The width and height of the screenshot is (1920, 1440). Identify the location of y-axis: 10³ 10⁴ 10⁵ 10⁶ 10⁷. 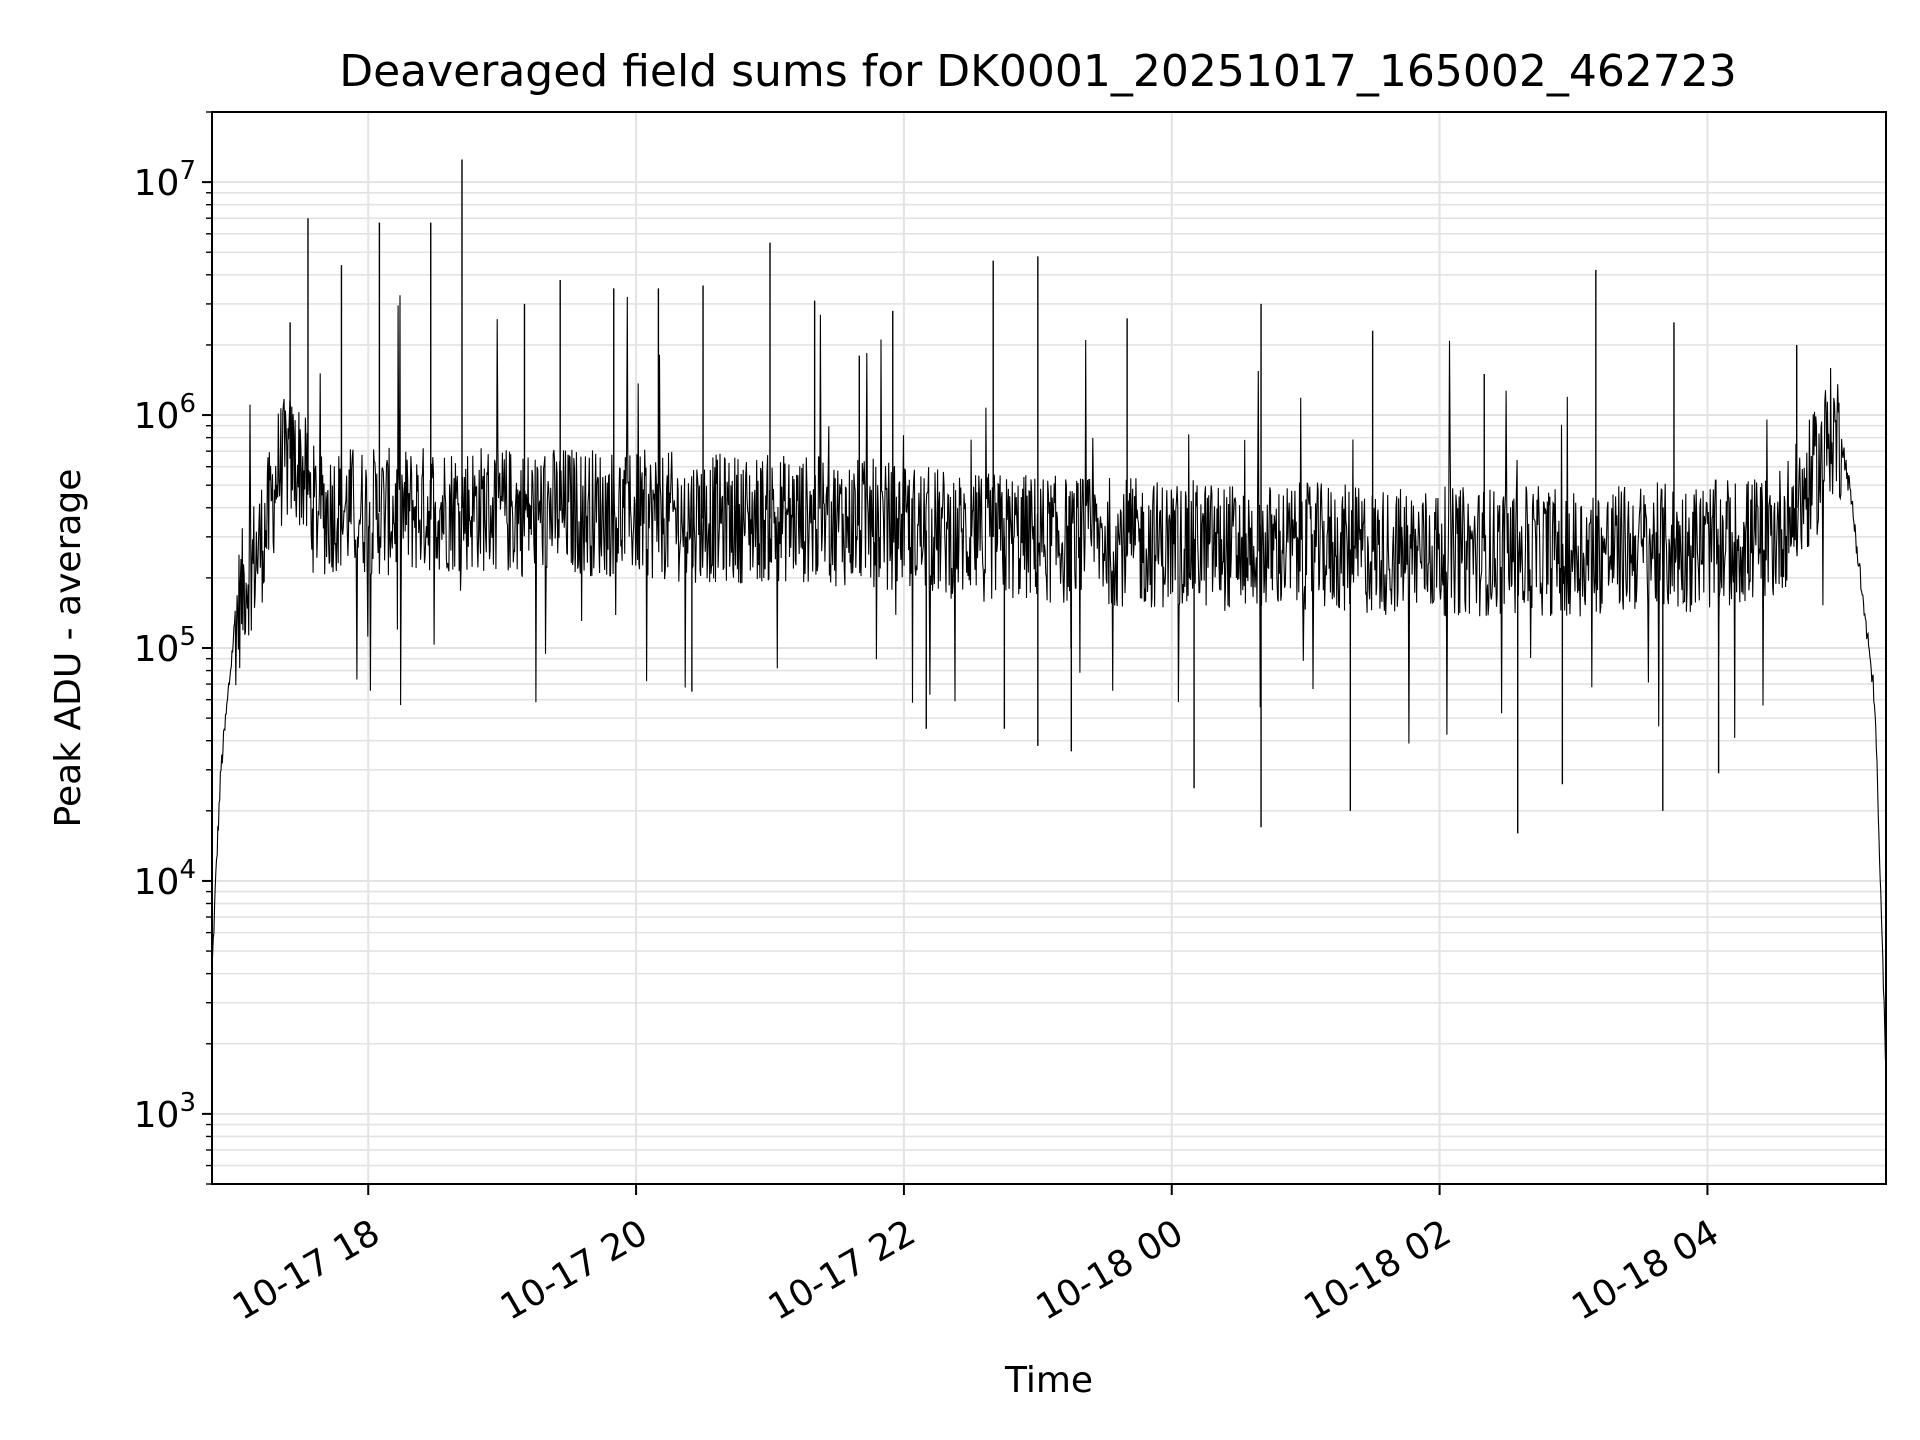
(173, 648).